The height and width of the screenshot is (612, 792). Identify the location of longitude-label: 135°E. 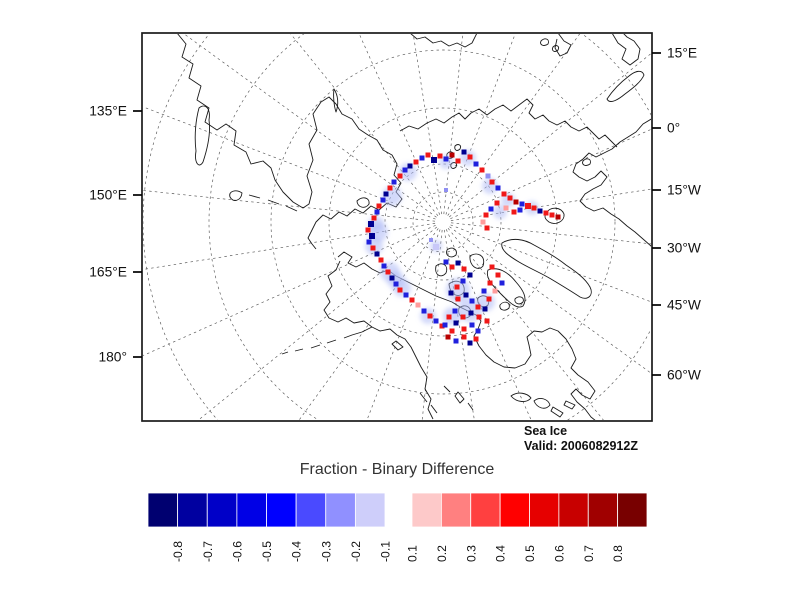
(108, 111).